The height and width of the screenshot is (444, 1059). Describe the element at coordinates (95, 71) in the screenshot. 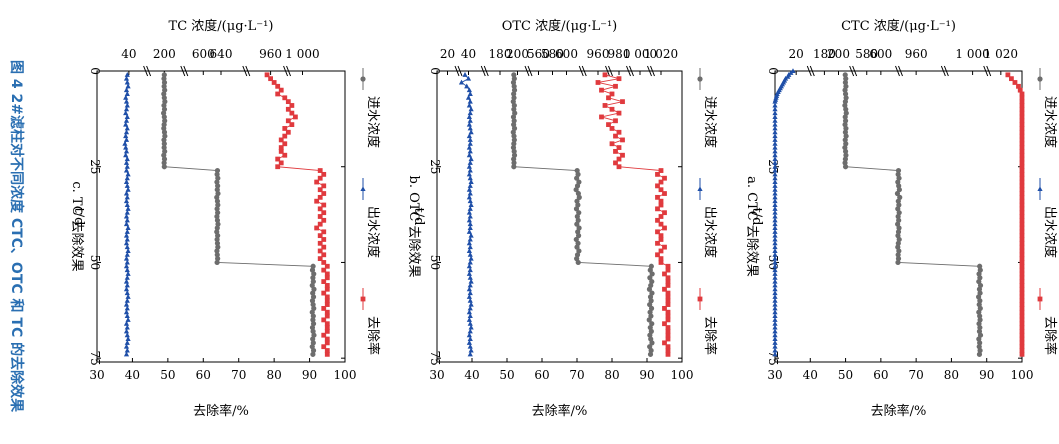

I see `time-tick-label: 0` at that location.